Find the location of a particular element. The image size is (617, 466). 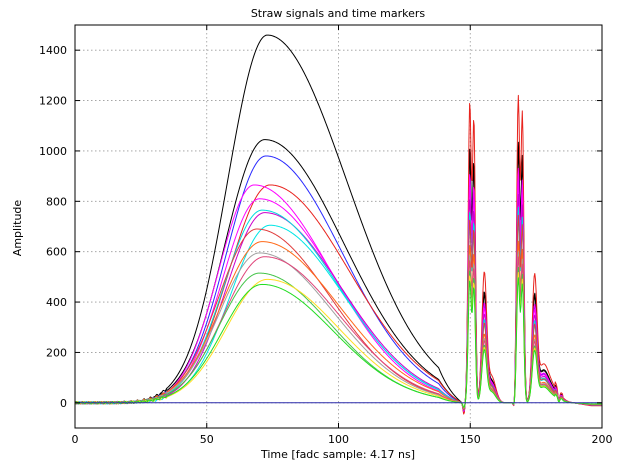

x-tick-label: 200 is located at coordinates (602, 439).